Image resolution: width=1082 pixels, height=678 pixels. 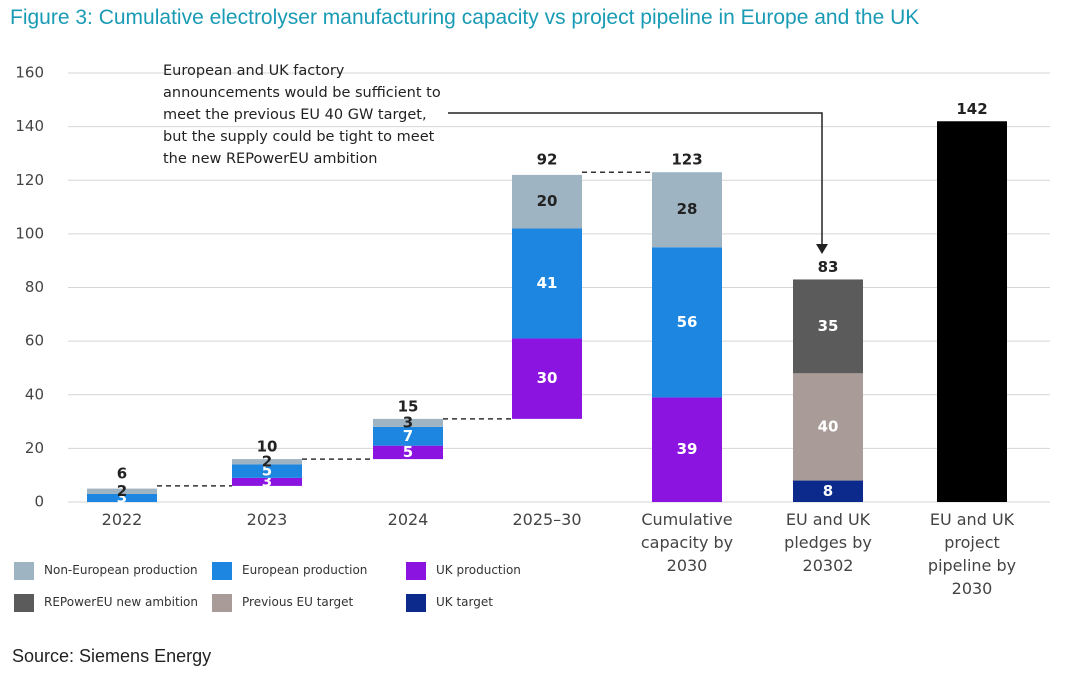 What do you see at coordinates (298, 602) in the screenshot?
I see `legend-label: Previous EU target` at bounding box center [298, 602].